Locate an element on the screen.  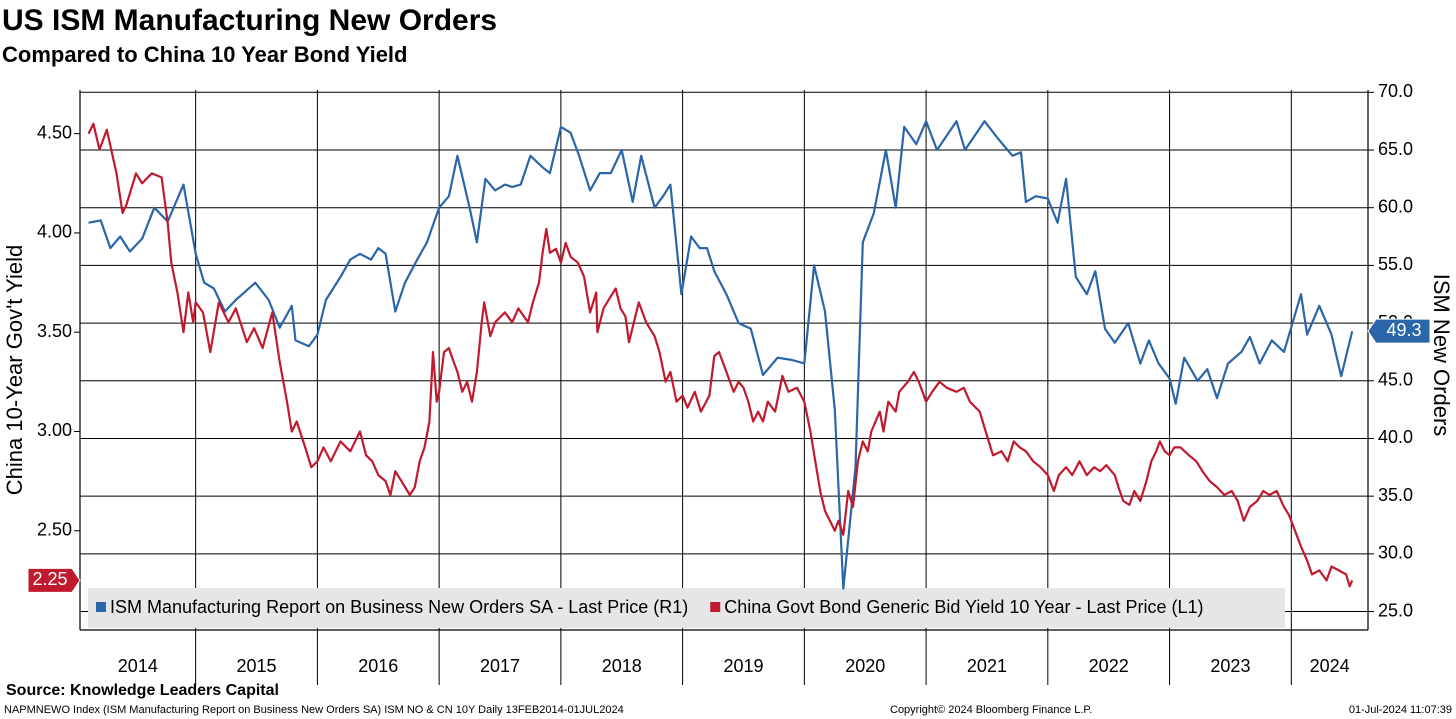
y2-tick-label: 65.0 is located at coordinates (1395, 149).